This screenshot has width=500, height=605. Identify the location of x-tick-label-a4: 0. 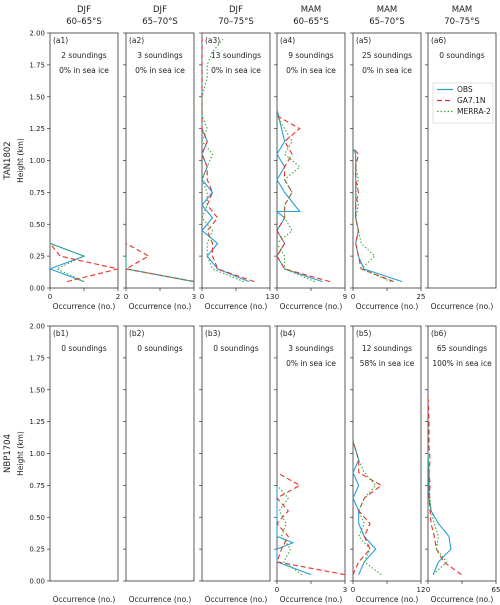
(277, 297).